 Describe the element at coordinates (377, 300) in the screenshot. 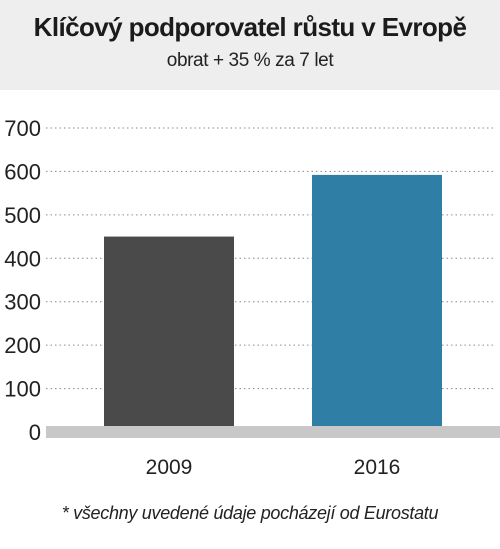

I see `bar-2016` at that location.